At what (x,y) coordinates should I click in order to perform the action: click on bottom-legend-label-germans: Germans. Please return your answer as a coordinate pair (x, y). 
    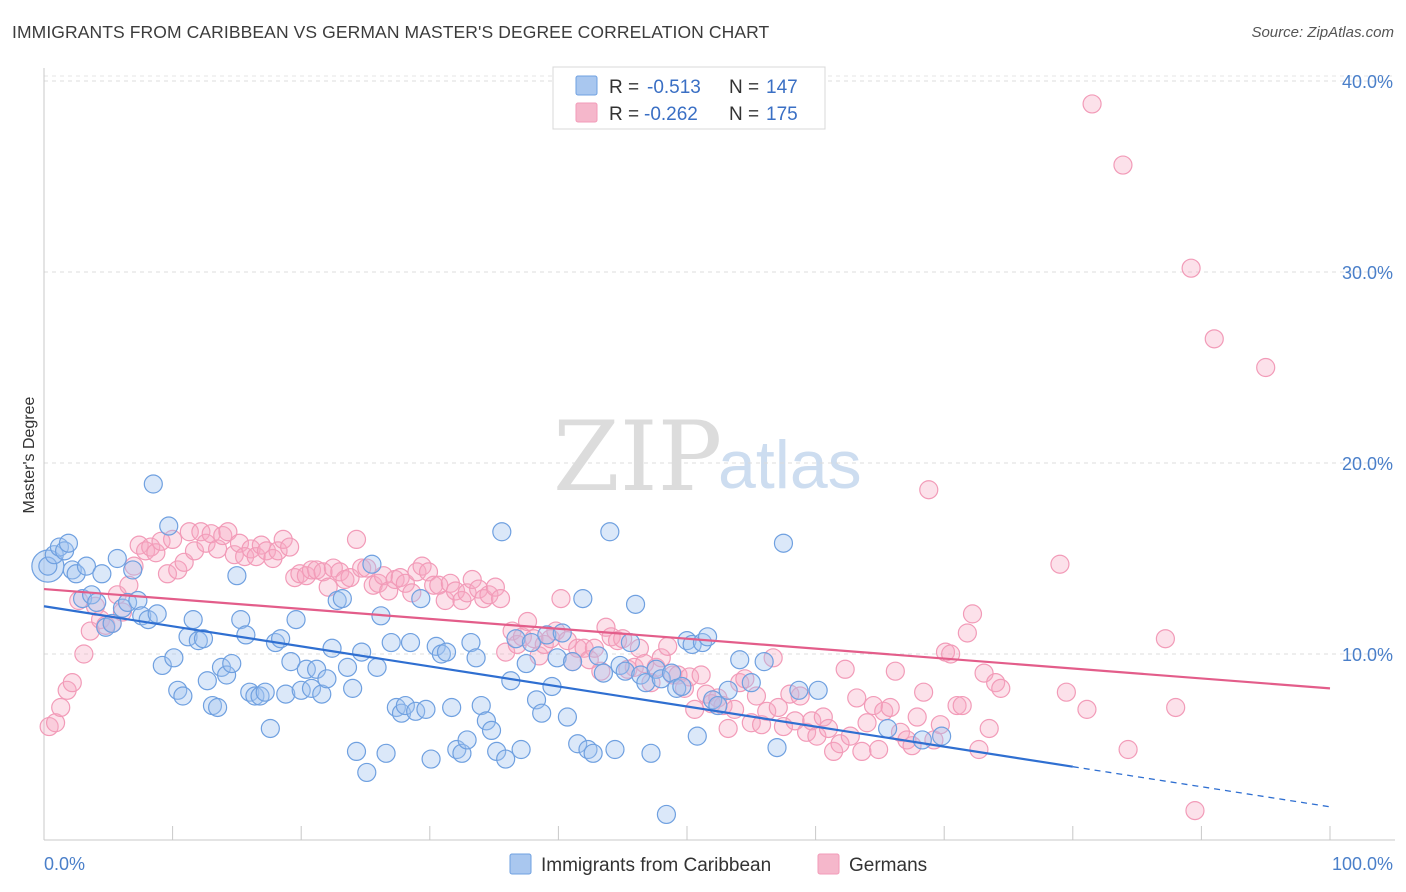
    Looking at the image, I should click on (888, 865).